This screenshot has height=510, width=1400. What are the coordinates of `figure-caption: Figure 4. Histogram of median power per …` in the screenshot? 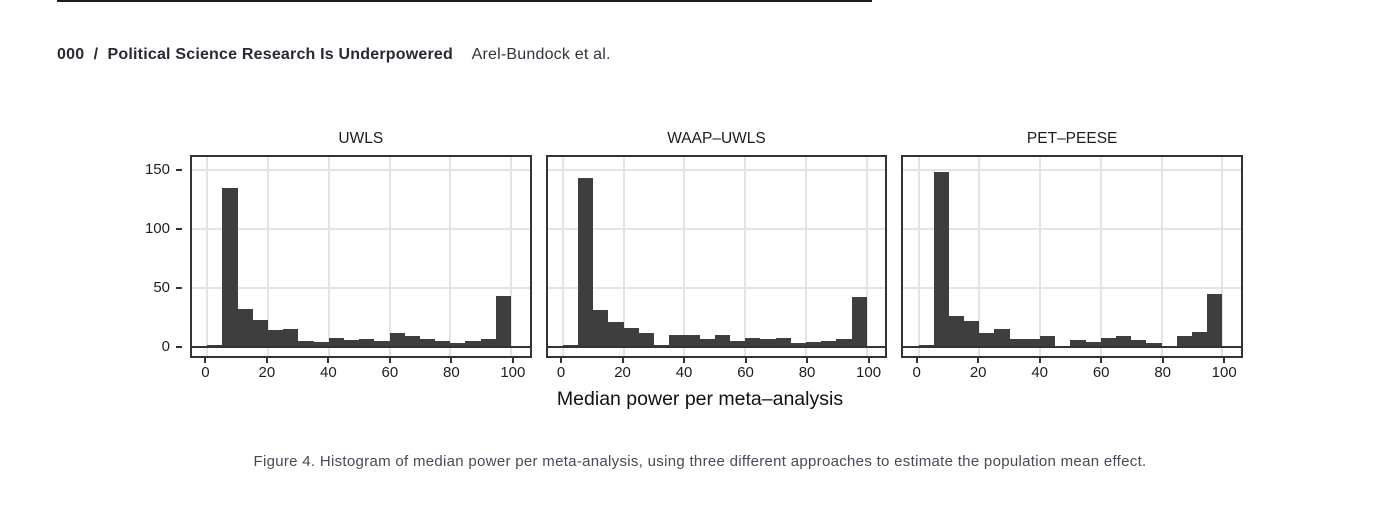 It's located at (700, 461).